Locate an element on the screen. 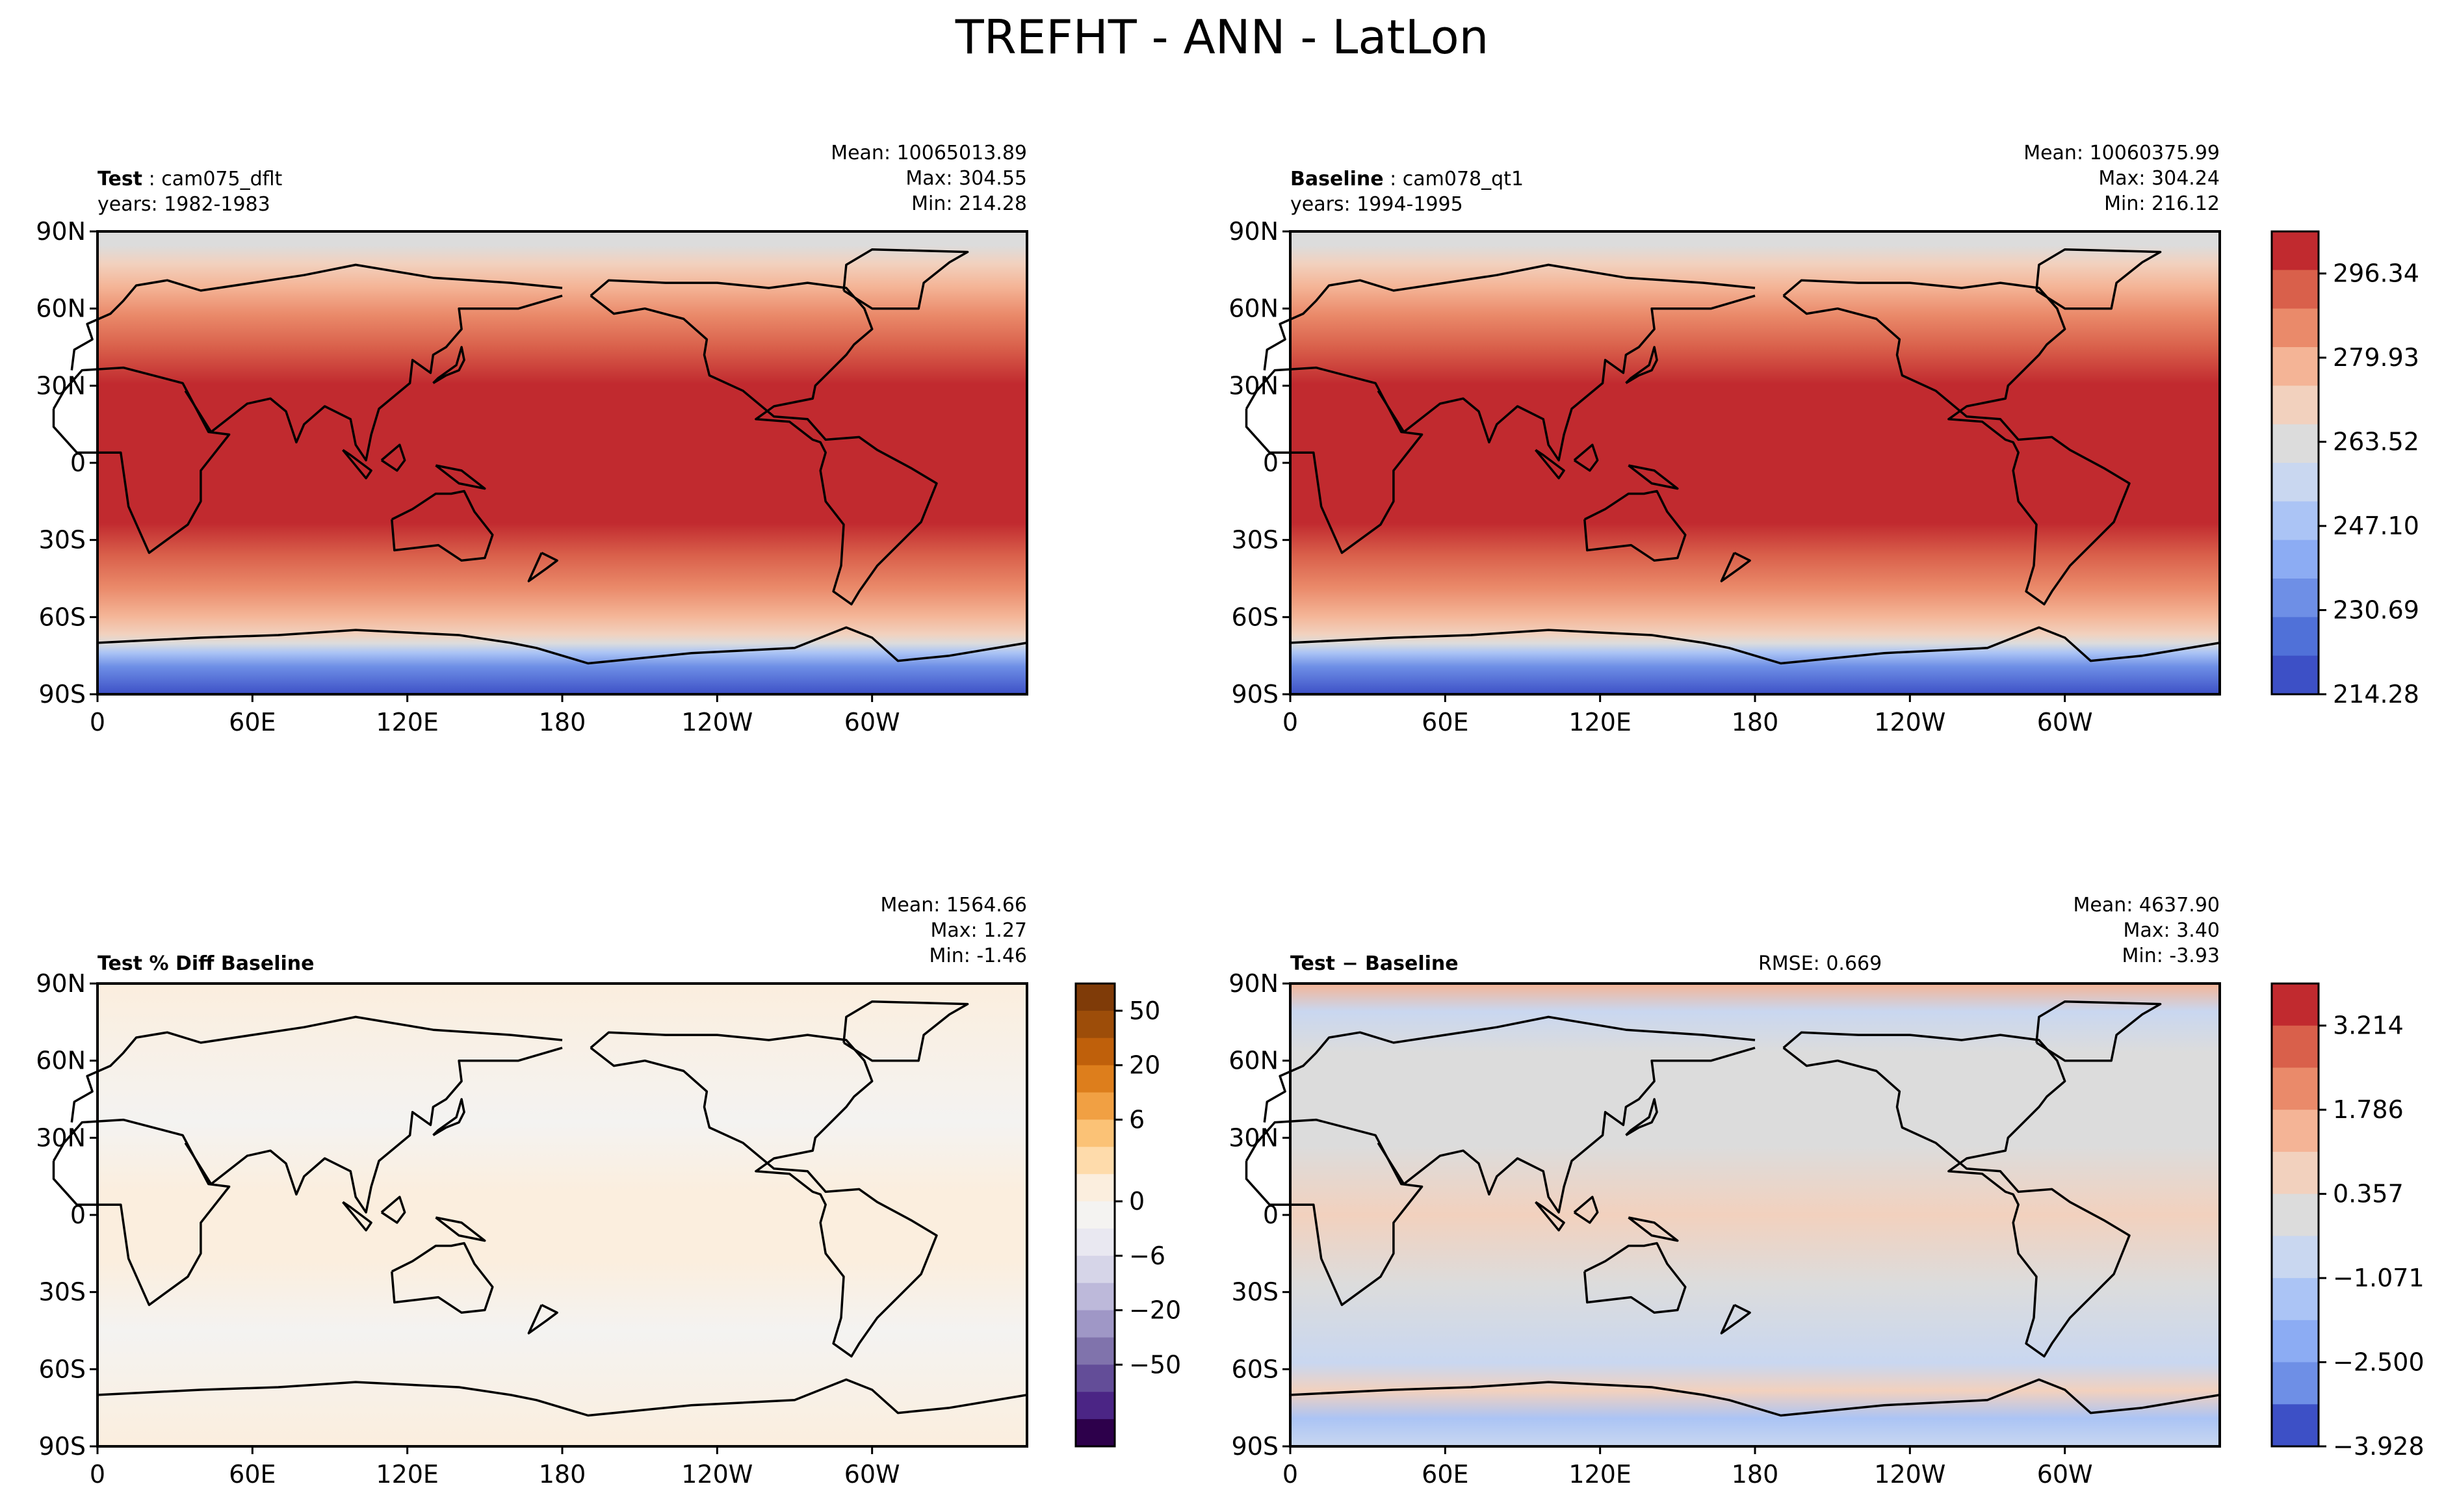 The width and height of the screenshot is (2444, 1512). colorbar-tick-label: −20 is located at coordinates (1155, 1310).